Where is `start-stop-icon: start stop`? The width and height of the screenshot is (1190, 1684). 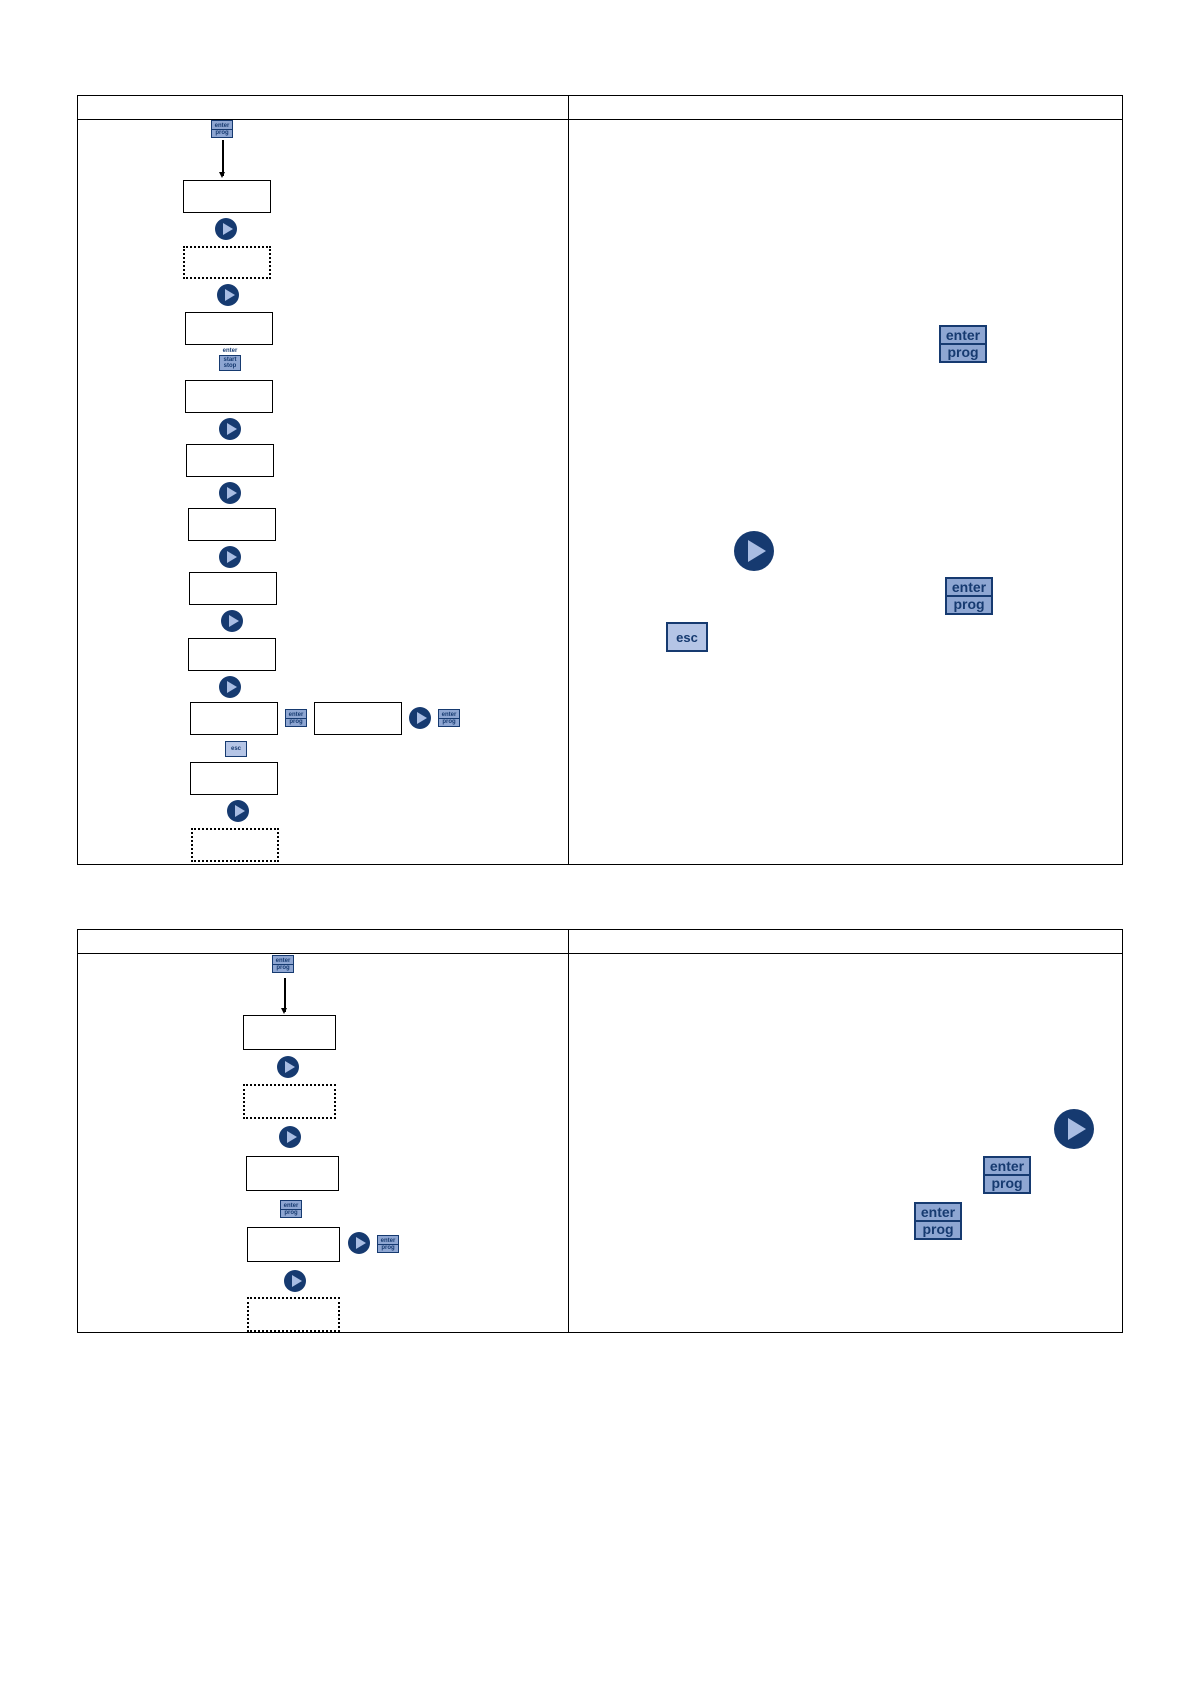
start-stop-icon: start stop is located at coordinates (230, 363).